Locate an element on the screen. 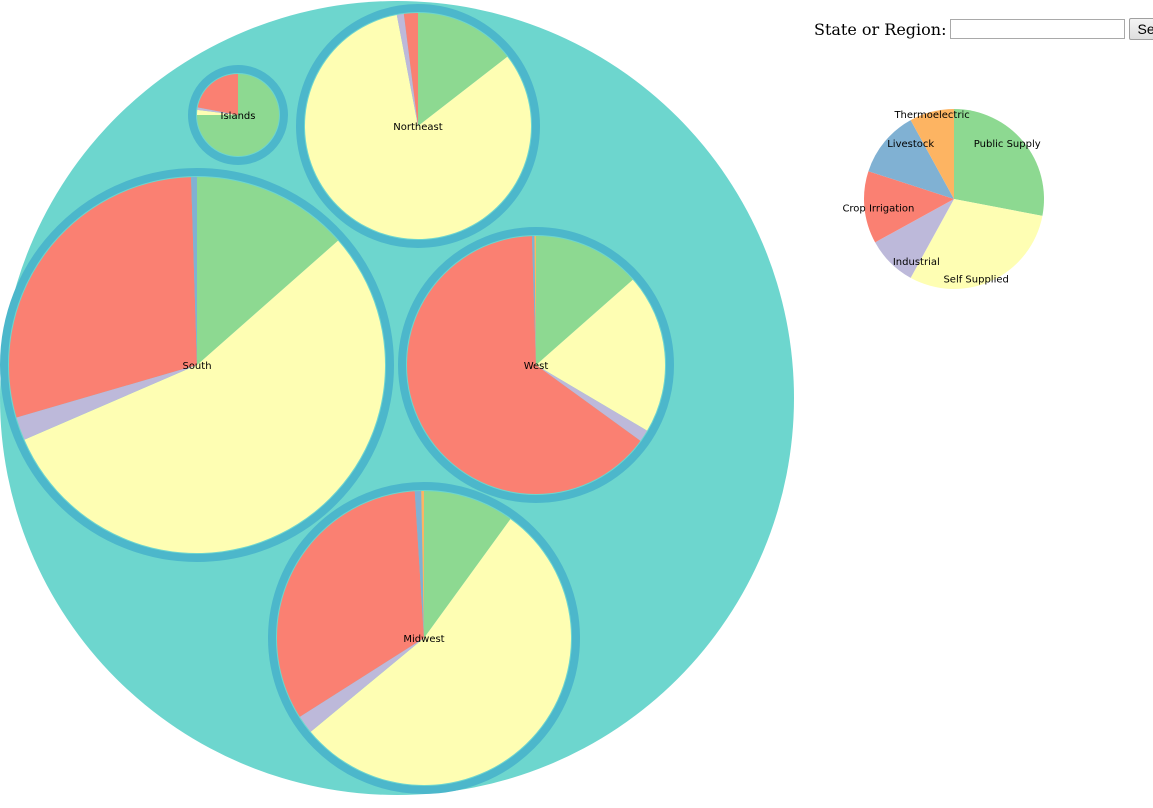 The image size is (1153, 808). region-label: Islands is located at coordinates (238, 116).